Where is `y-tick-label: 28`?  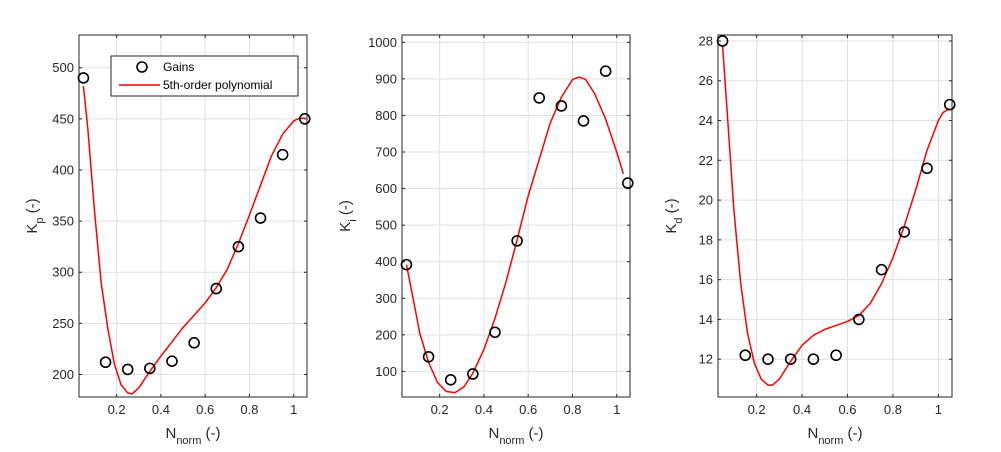
y-tick-label: 28 is located at coordinates (706, 40).